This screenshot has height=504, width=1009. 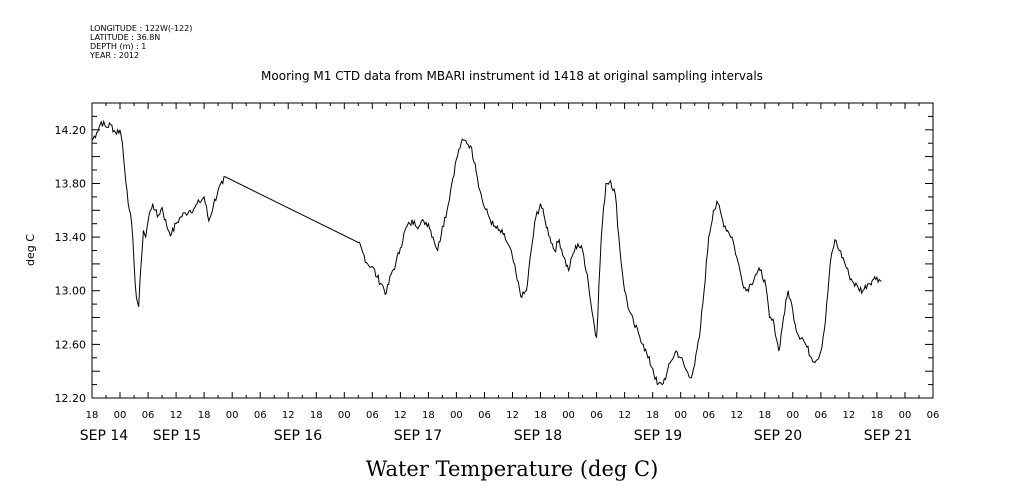 I want to click on x-day-label: SEP 21, so click(x=888, y=436).